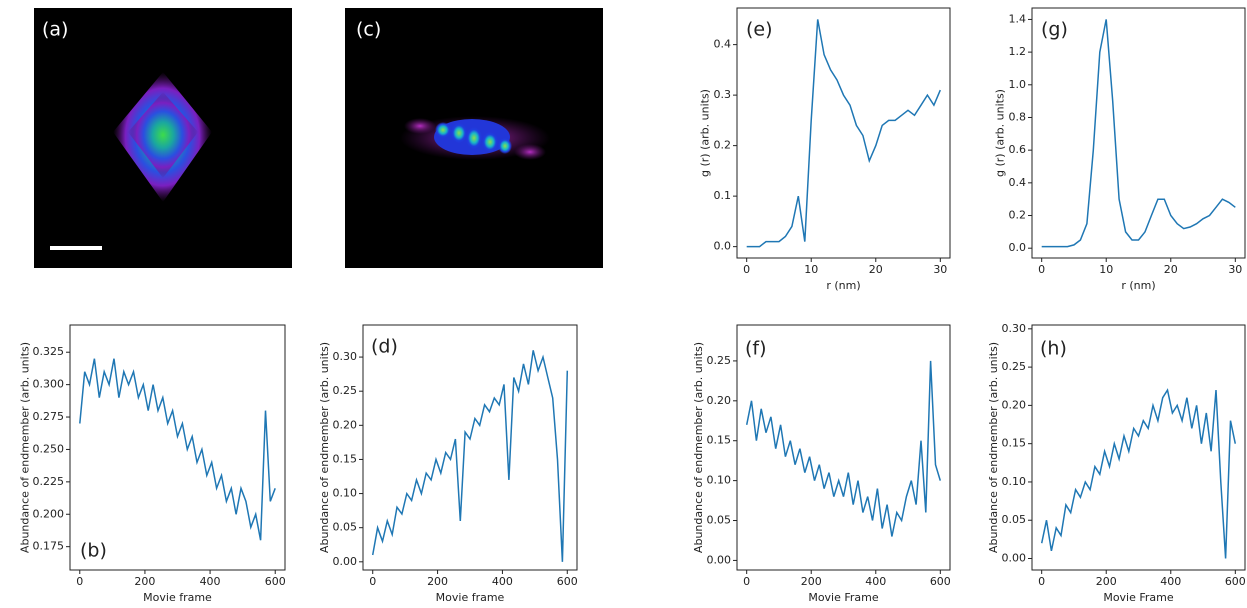 Image resolution: width=1247 pixels, height=608 pixels. Describe the element at coordinates (1054, 30) in the screenshot. I see `panel-label: (g)` at that location.